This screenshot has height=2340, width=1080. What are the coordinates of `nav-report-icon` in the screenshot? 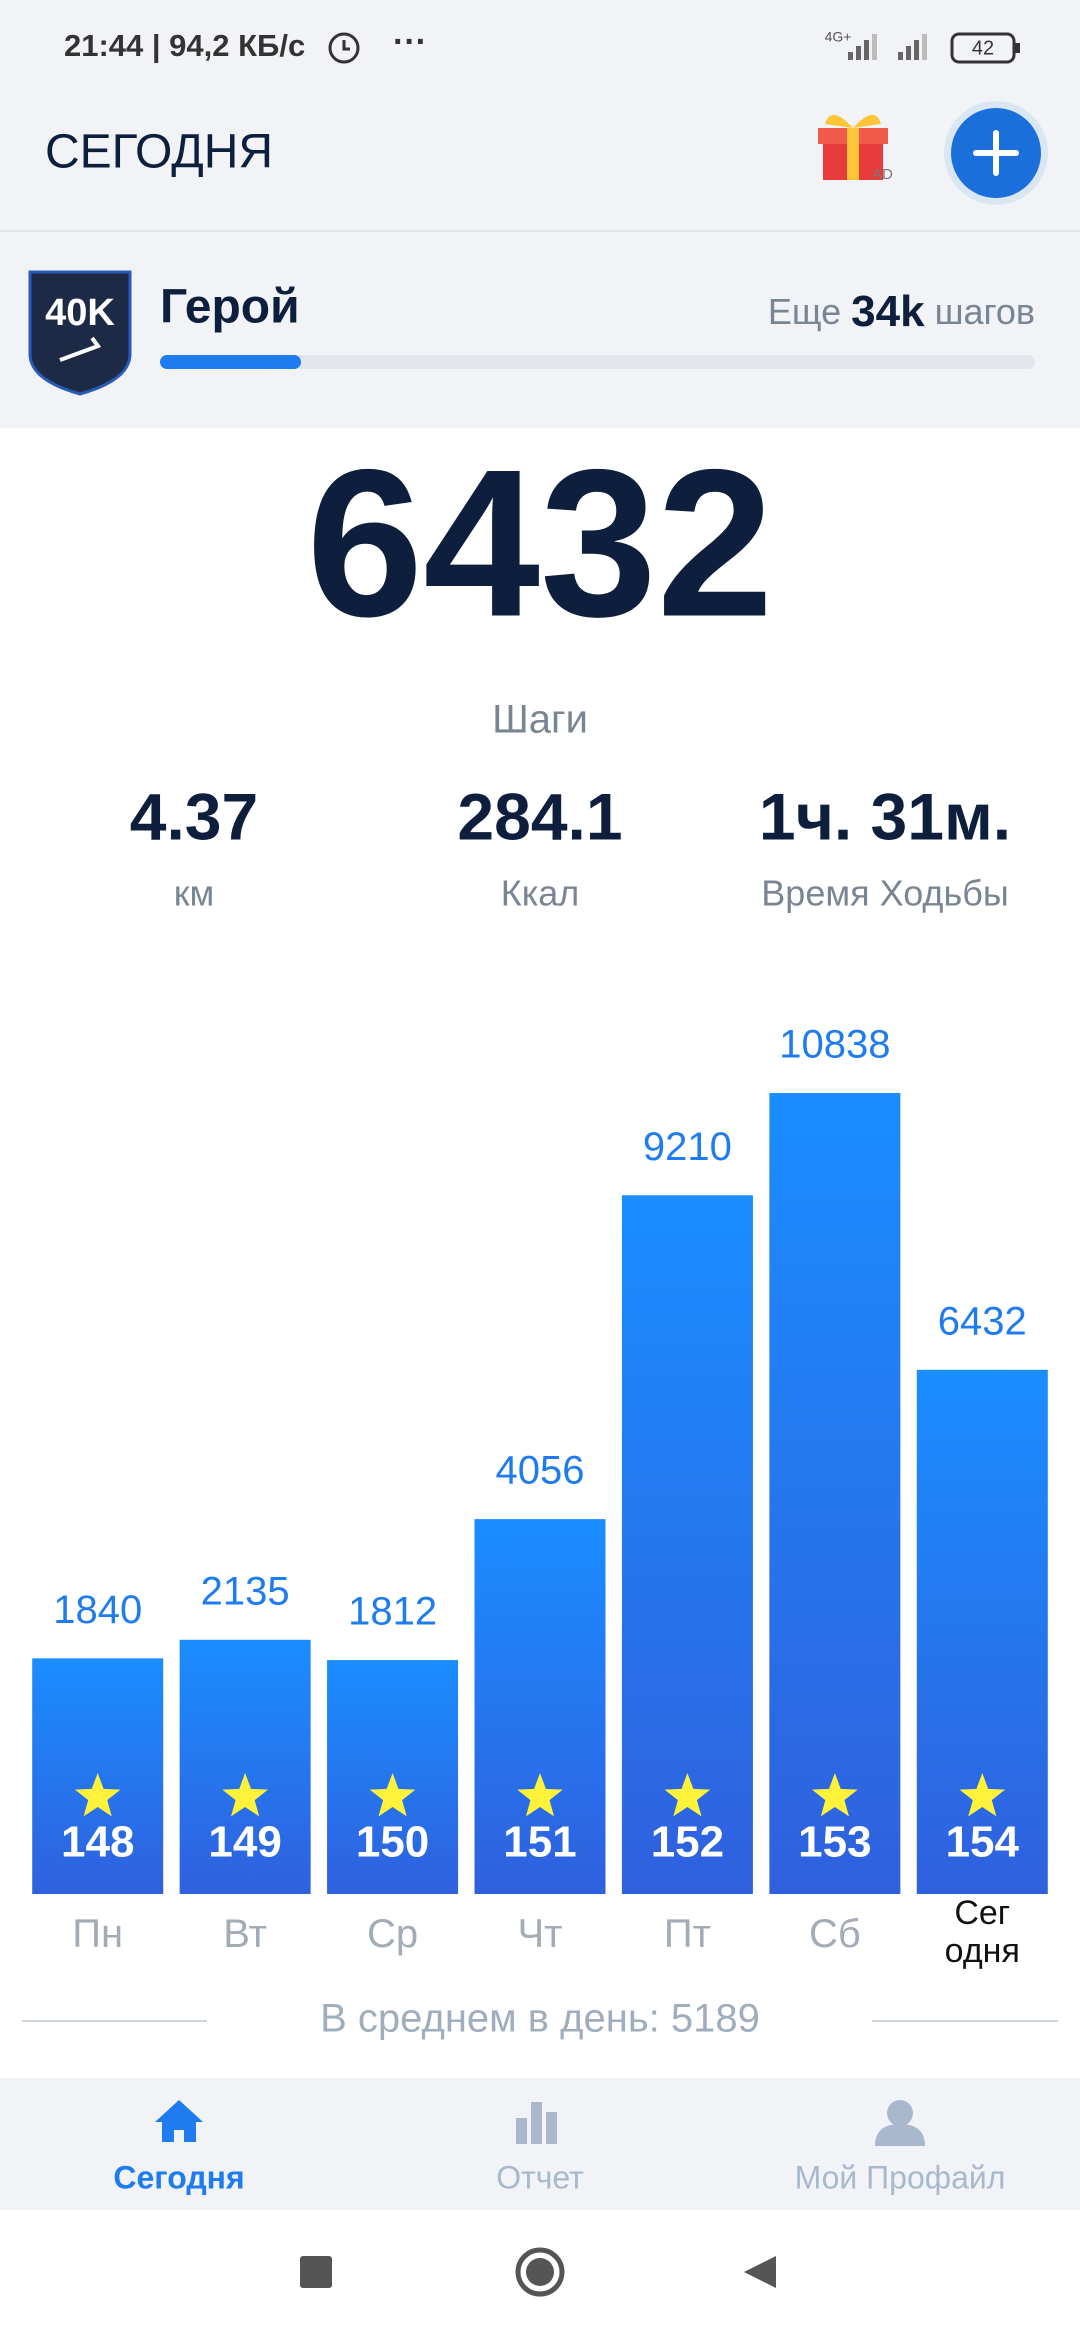 It's located at (536, 2123).